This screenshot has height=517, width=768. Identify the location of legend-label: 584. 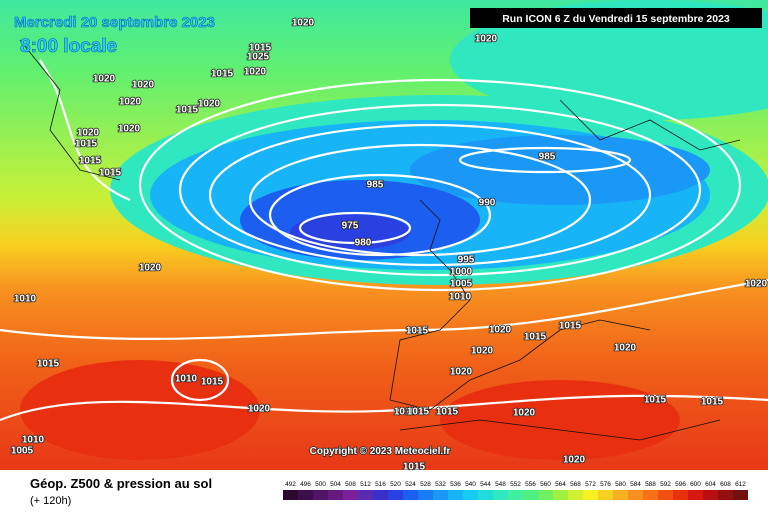
(635, 484).